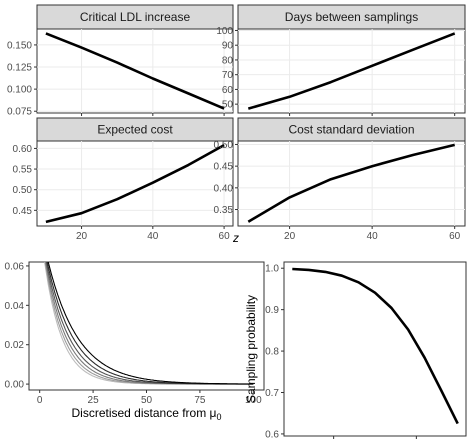 The image size is (474, 441). I want to click on y-tick-label: 0.150, so click(19, 45).